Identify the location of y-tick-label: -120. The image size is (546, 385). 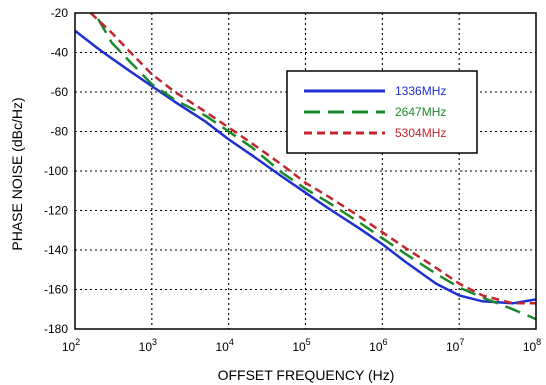
(56, 211).